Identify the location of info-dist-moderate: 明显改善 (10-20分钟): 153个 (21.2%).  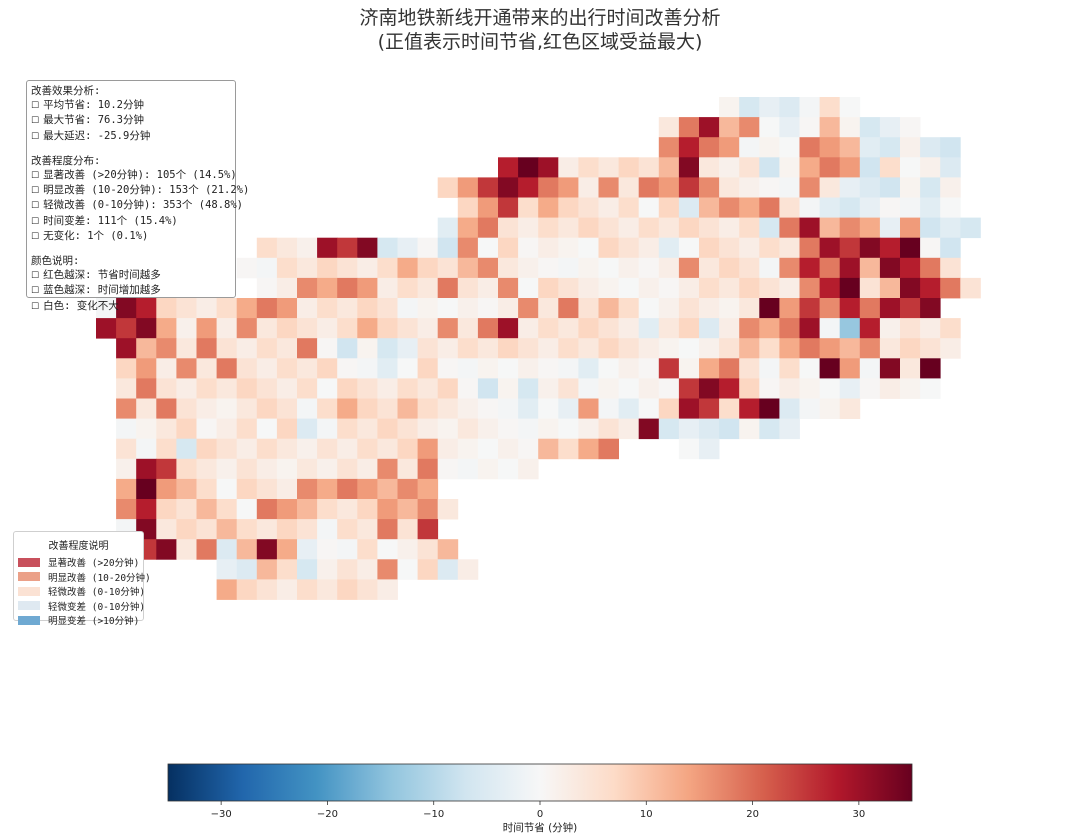
(140, 190).